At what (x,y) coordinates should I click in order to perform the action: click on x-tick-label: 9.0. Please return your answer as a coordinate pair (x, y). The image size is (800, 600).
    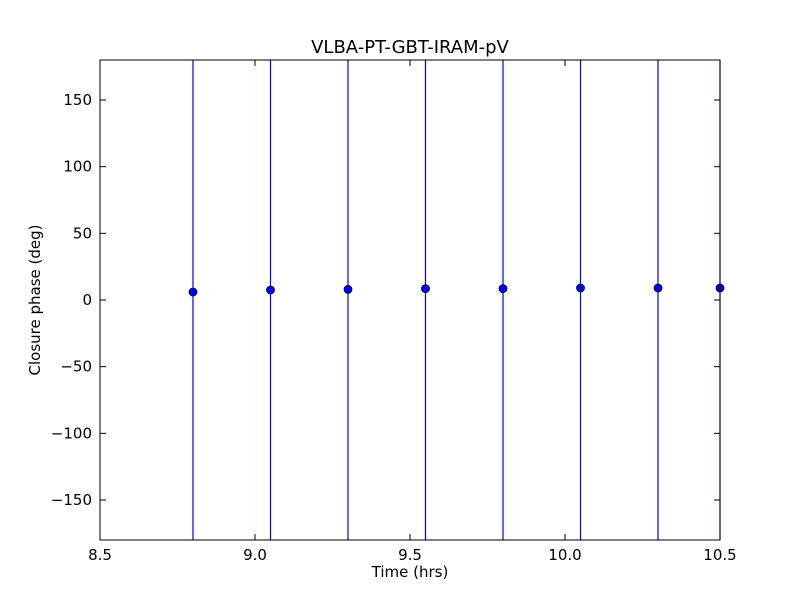
    Looking at the image, I should click on (255, 555).